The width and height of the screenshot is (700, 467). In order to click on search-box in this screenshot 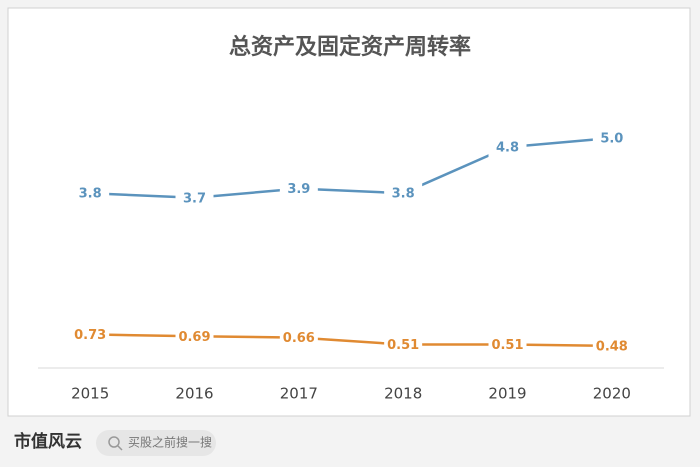, I will do `click(156, 443)`.